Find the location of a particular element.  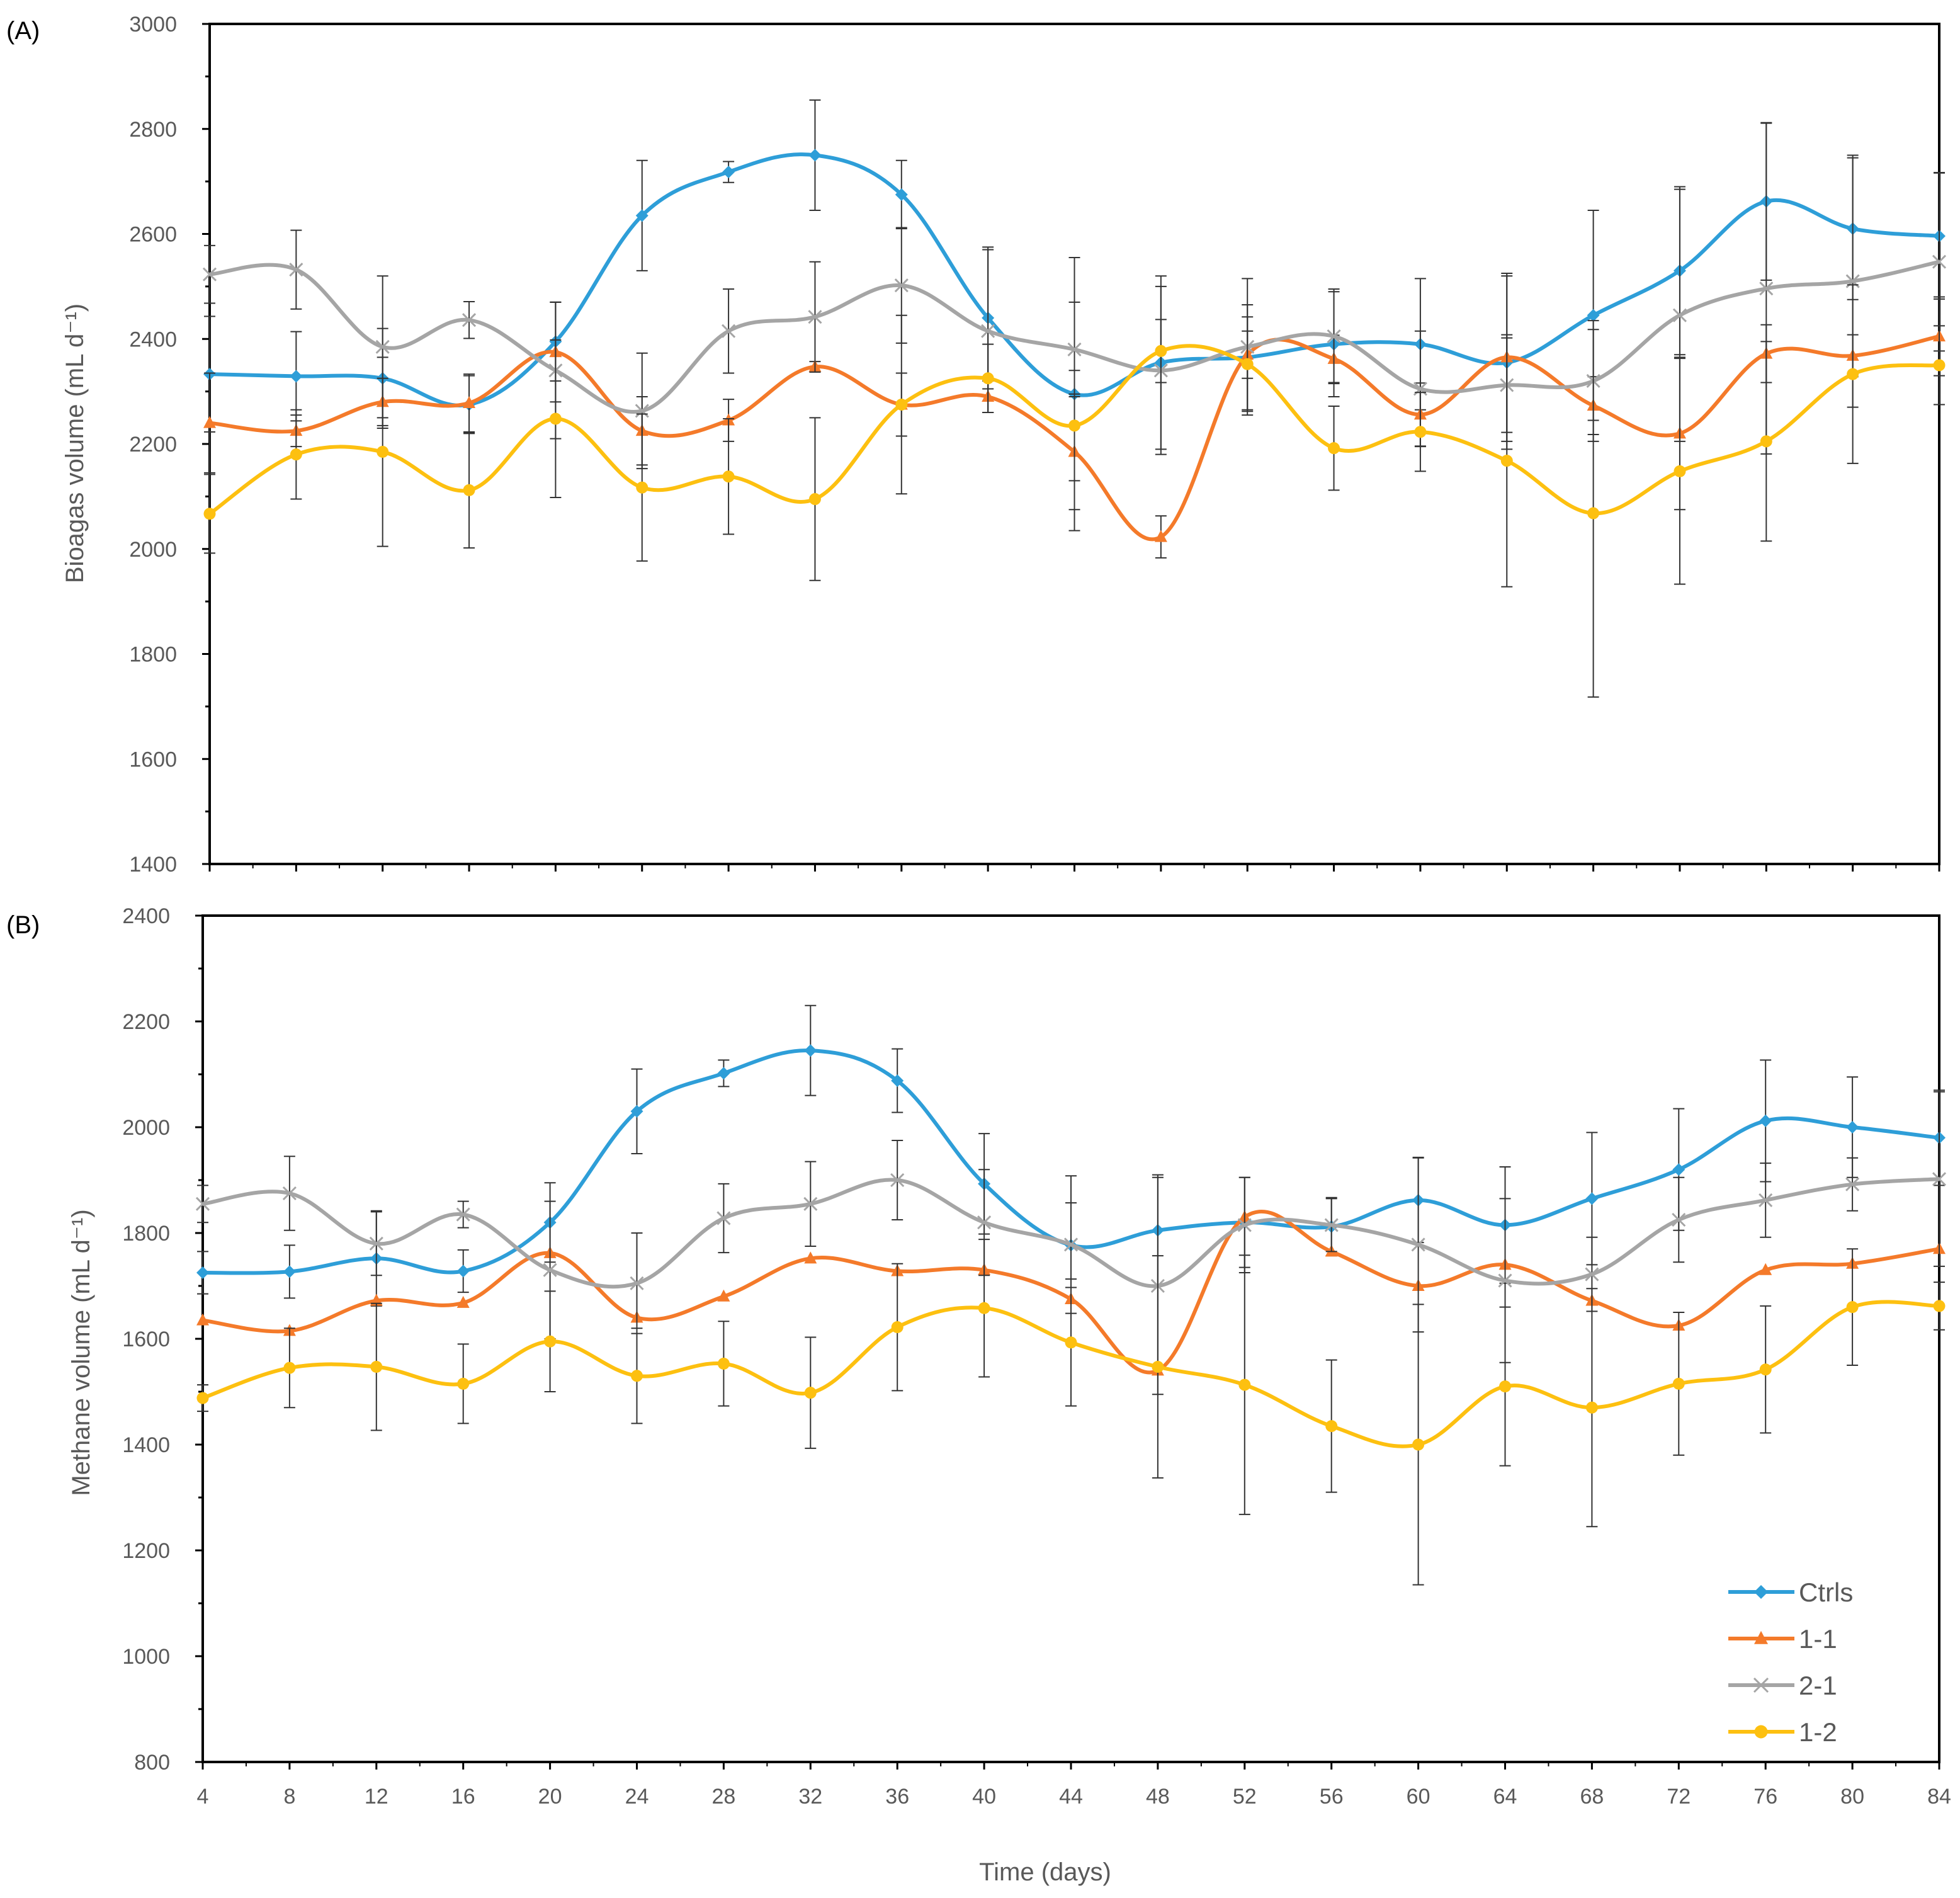

x-tick-label: 84 is located at coordinates (1939, 1797).